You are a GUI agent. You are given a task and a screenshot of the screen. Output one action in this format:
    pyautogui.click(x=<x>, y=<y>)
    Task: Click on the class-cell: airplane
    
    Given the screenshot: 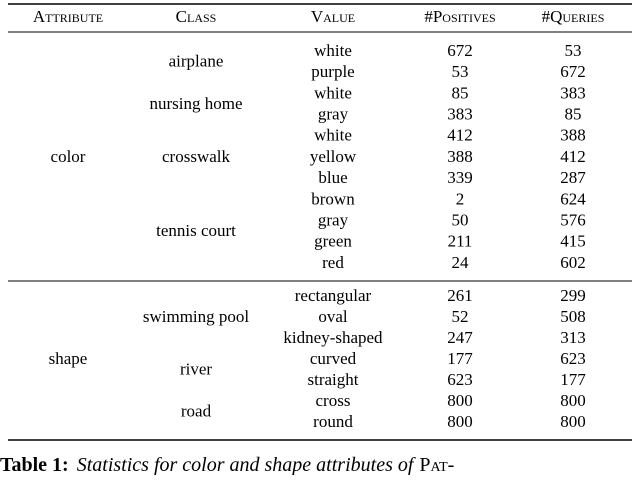 What is the action you would take?
    pyautogui.click(x=196, y=61)
    